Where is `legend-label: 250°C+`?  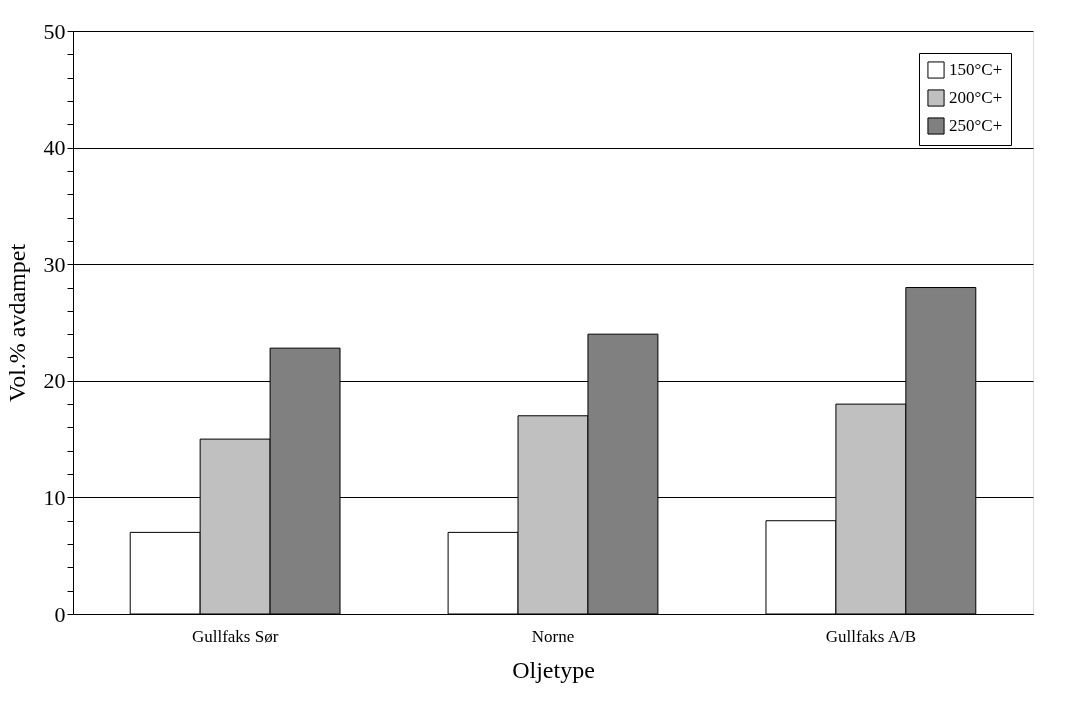 legend-label: 250°C+ is located at coordinates (976, 125).